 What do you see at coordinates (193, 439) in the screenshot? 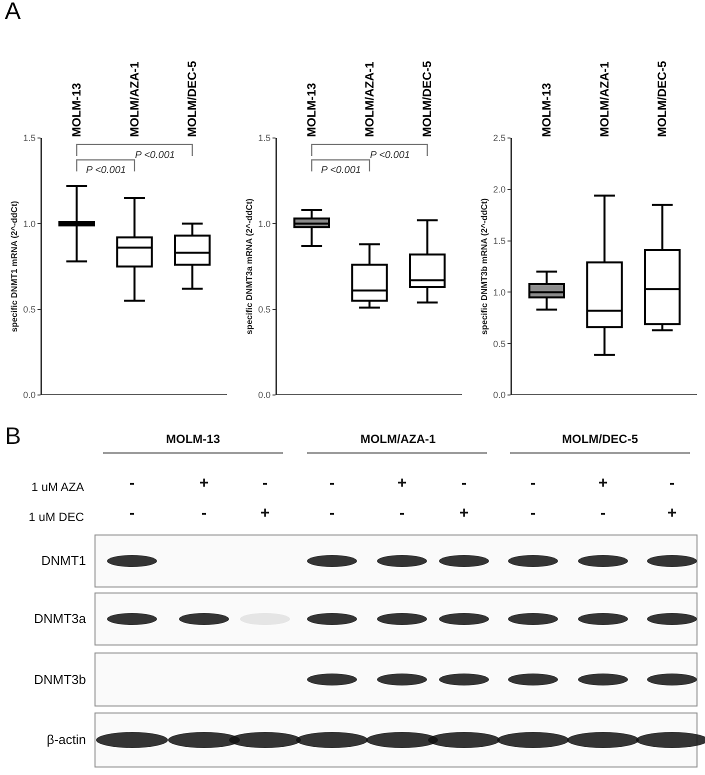
I see `text: MOLM-13` at bounding box center [193, 439].